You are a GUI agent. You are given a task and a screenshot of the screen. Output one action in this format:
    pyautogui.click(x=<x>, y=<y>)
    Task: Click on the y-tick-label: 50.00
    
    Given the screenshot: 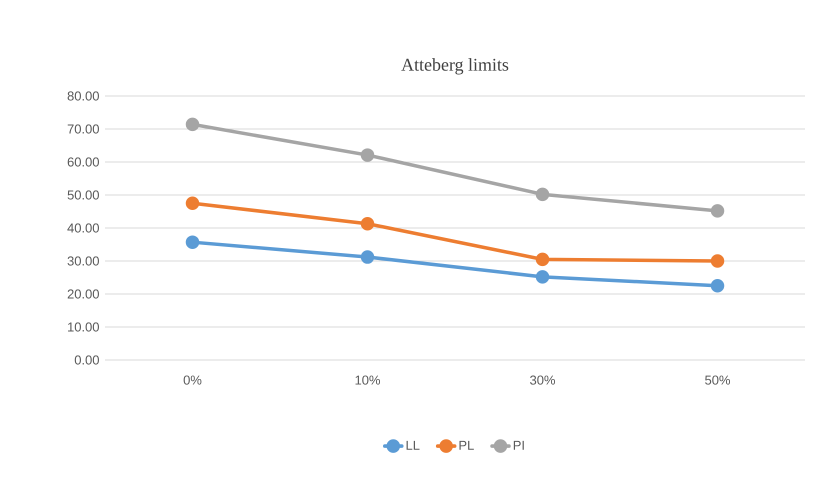 What is the action you would take?
    pyautogui.click(x=83, y=195)
    